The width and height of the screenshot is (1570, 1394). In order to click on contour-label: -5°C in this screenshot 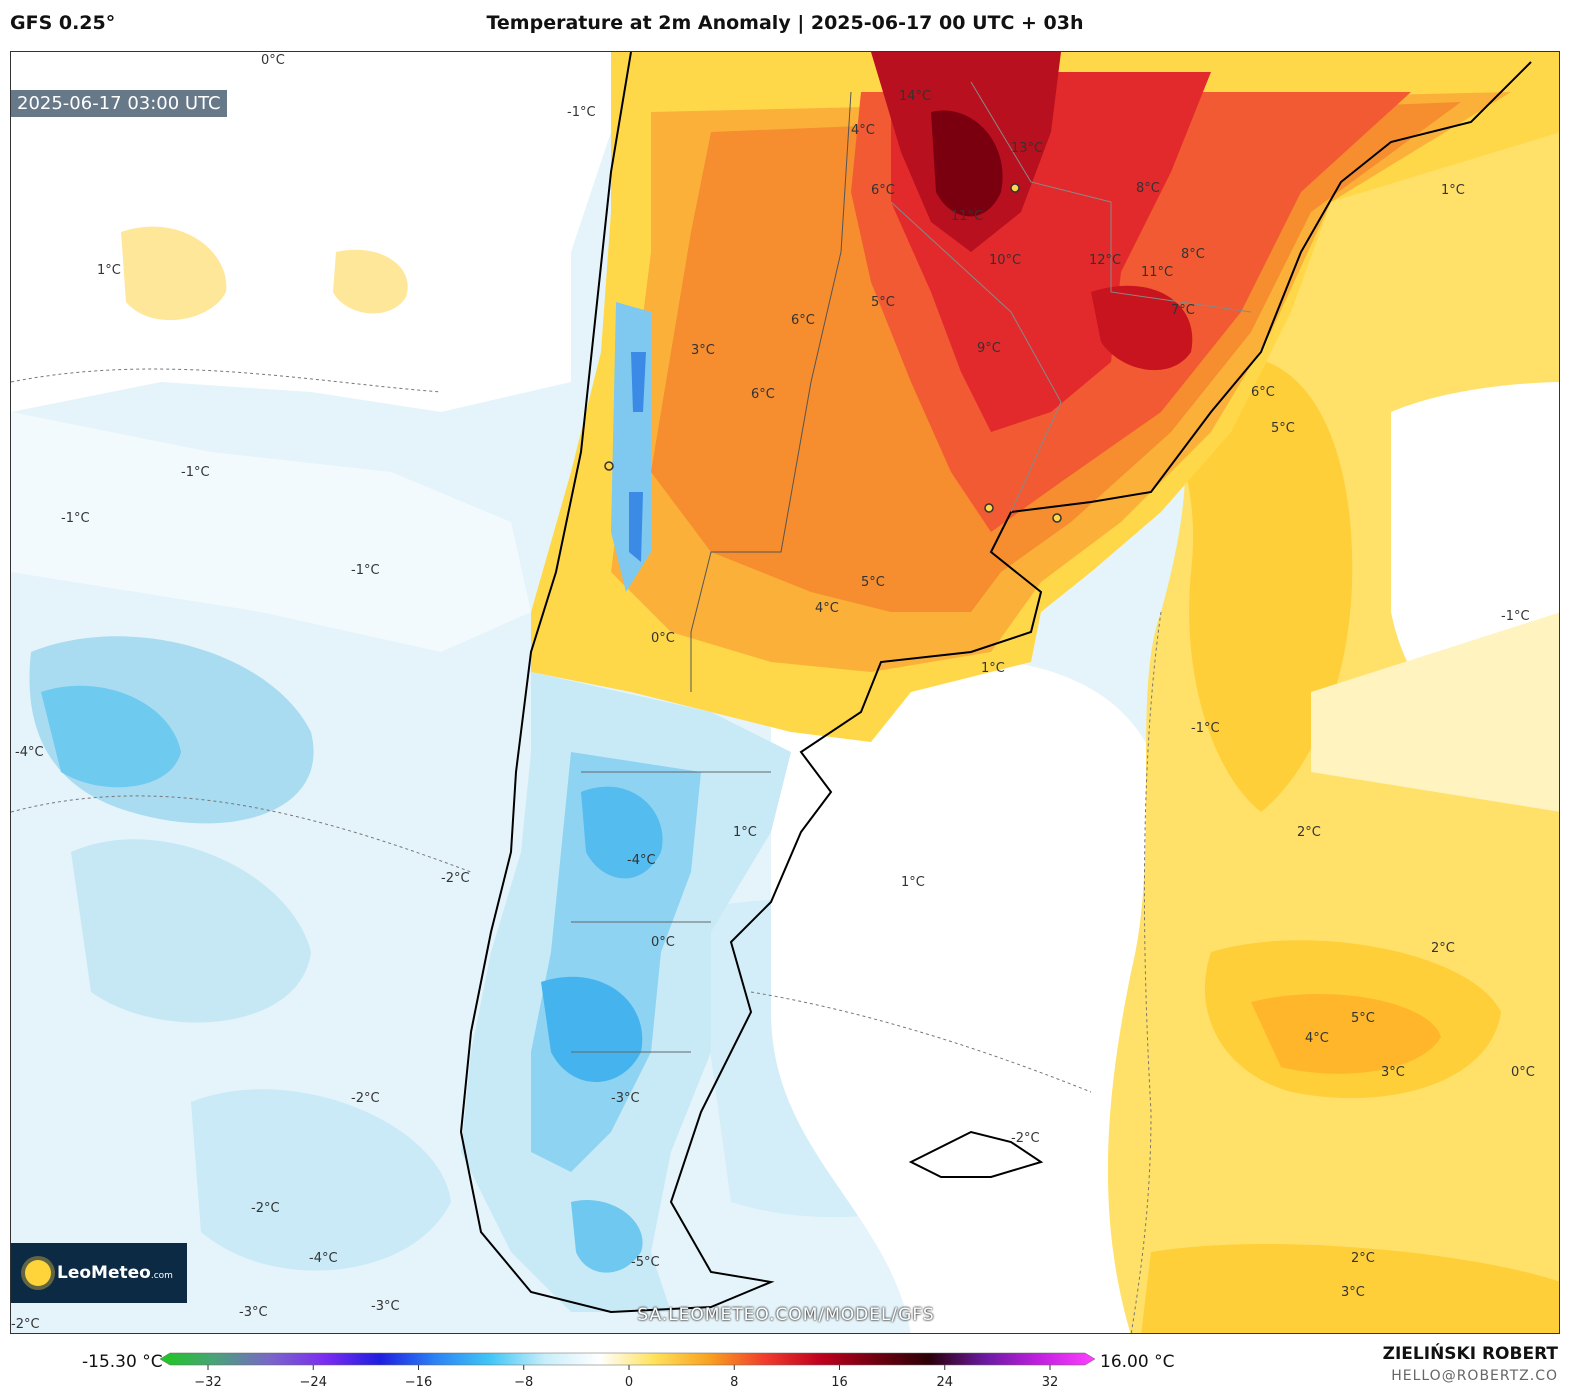, I will do `click(645, 1262)`.